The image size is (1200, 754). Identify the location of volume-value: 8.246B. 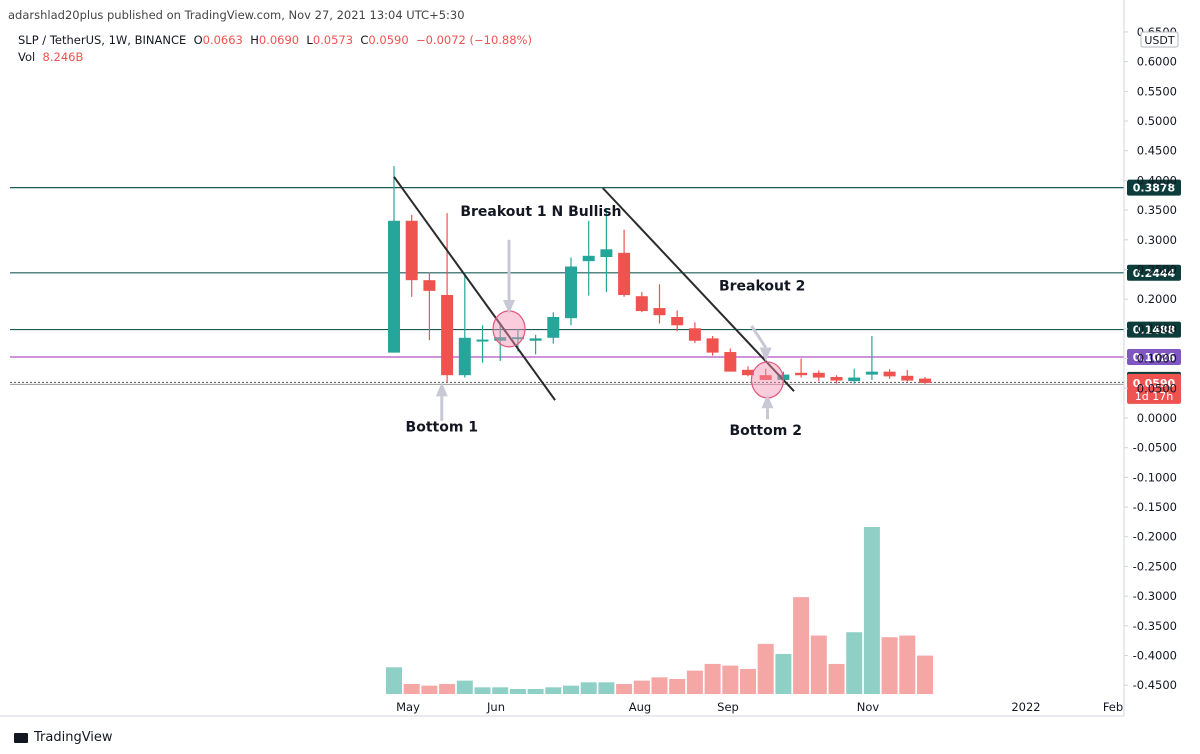
(63, 57).